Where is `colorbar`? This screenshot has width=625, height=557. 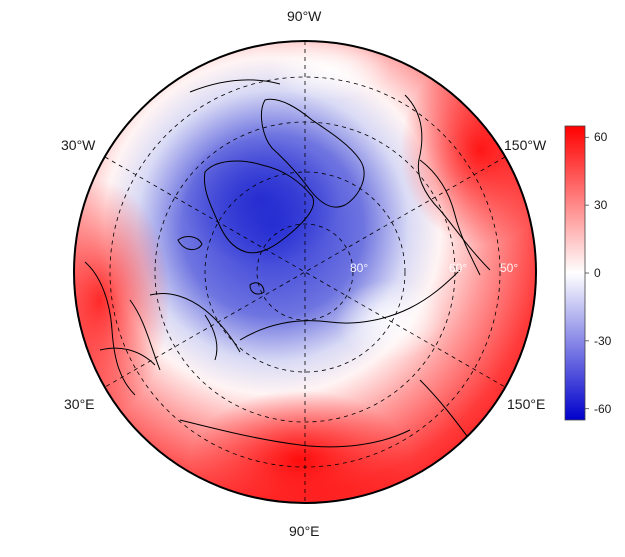
colorbar is located at coordinates (575, 273).